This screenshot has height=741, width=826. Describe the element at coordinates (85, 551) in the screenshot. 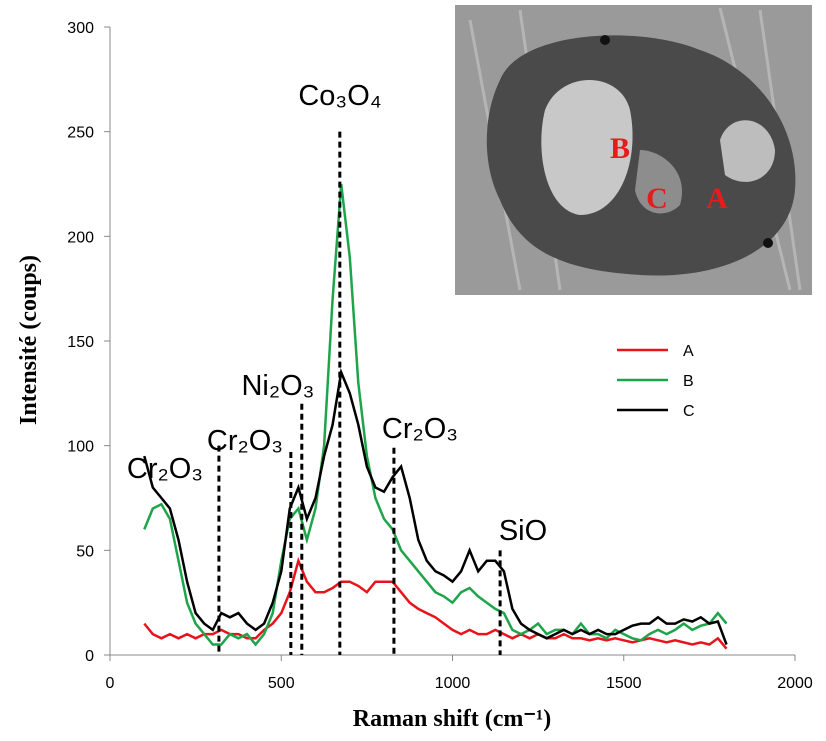

I see `y-tick-label: 50` at that location.